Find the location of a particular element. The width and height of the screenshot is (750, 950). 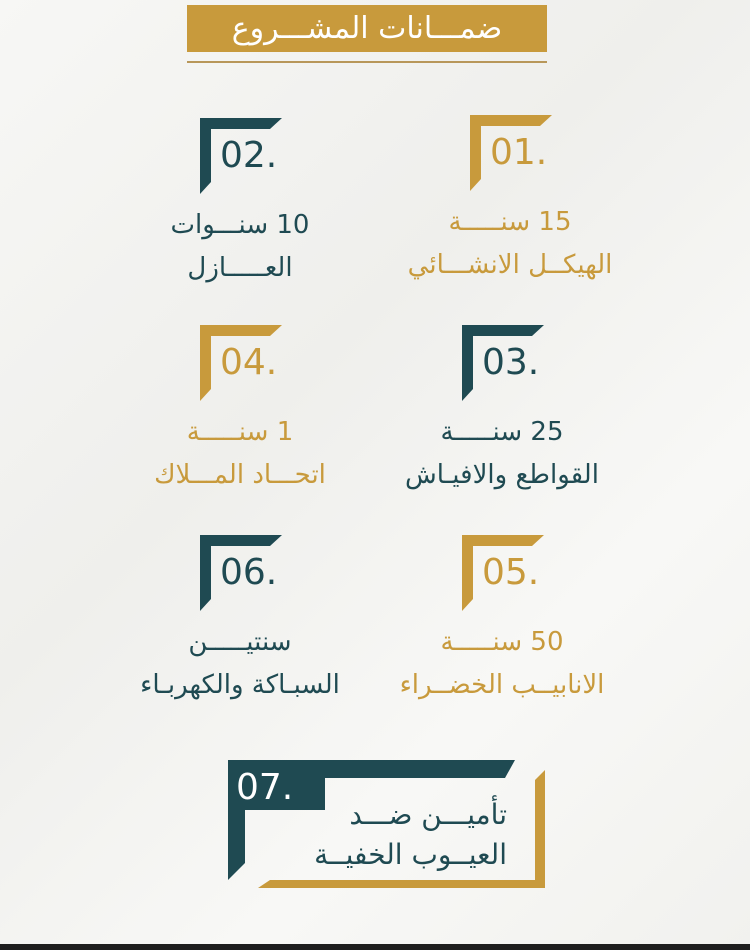

featured-line2: العيــوب الخفيــة is located at coordinates (410, 854).